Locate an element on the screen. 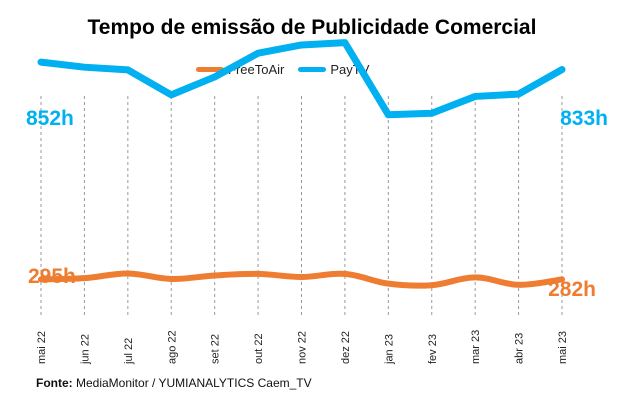  series-line-freetoair is located at coordinates (301, 279).